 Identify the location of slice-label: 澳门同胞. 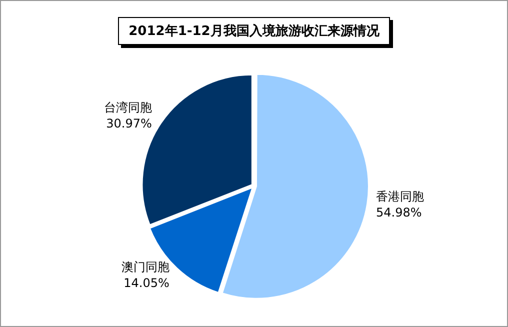
(145, 267).